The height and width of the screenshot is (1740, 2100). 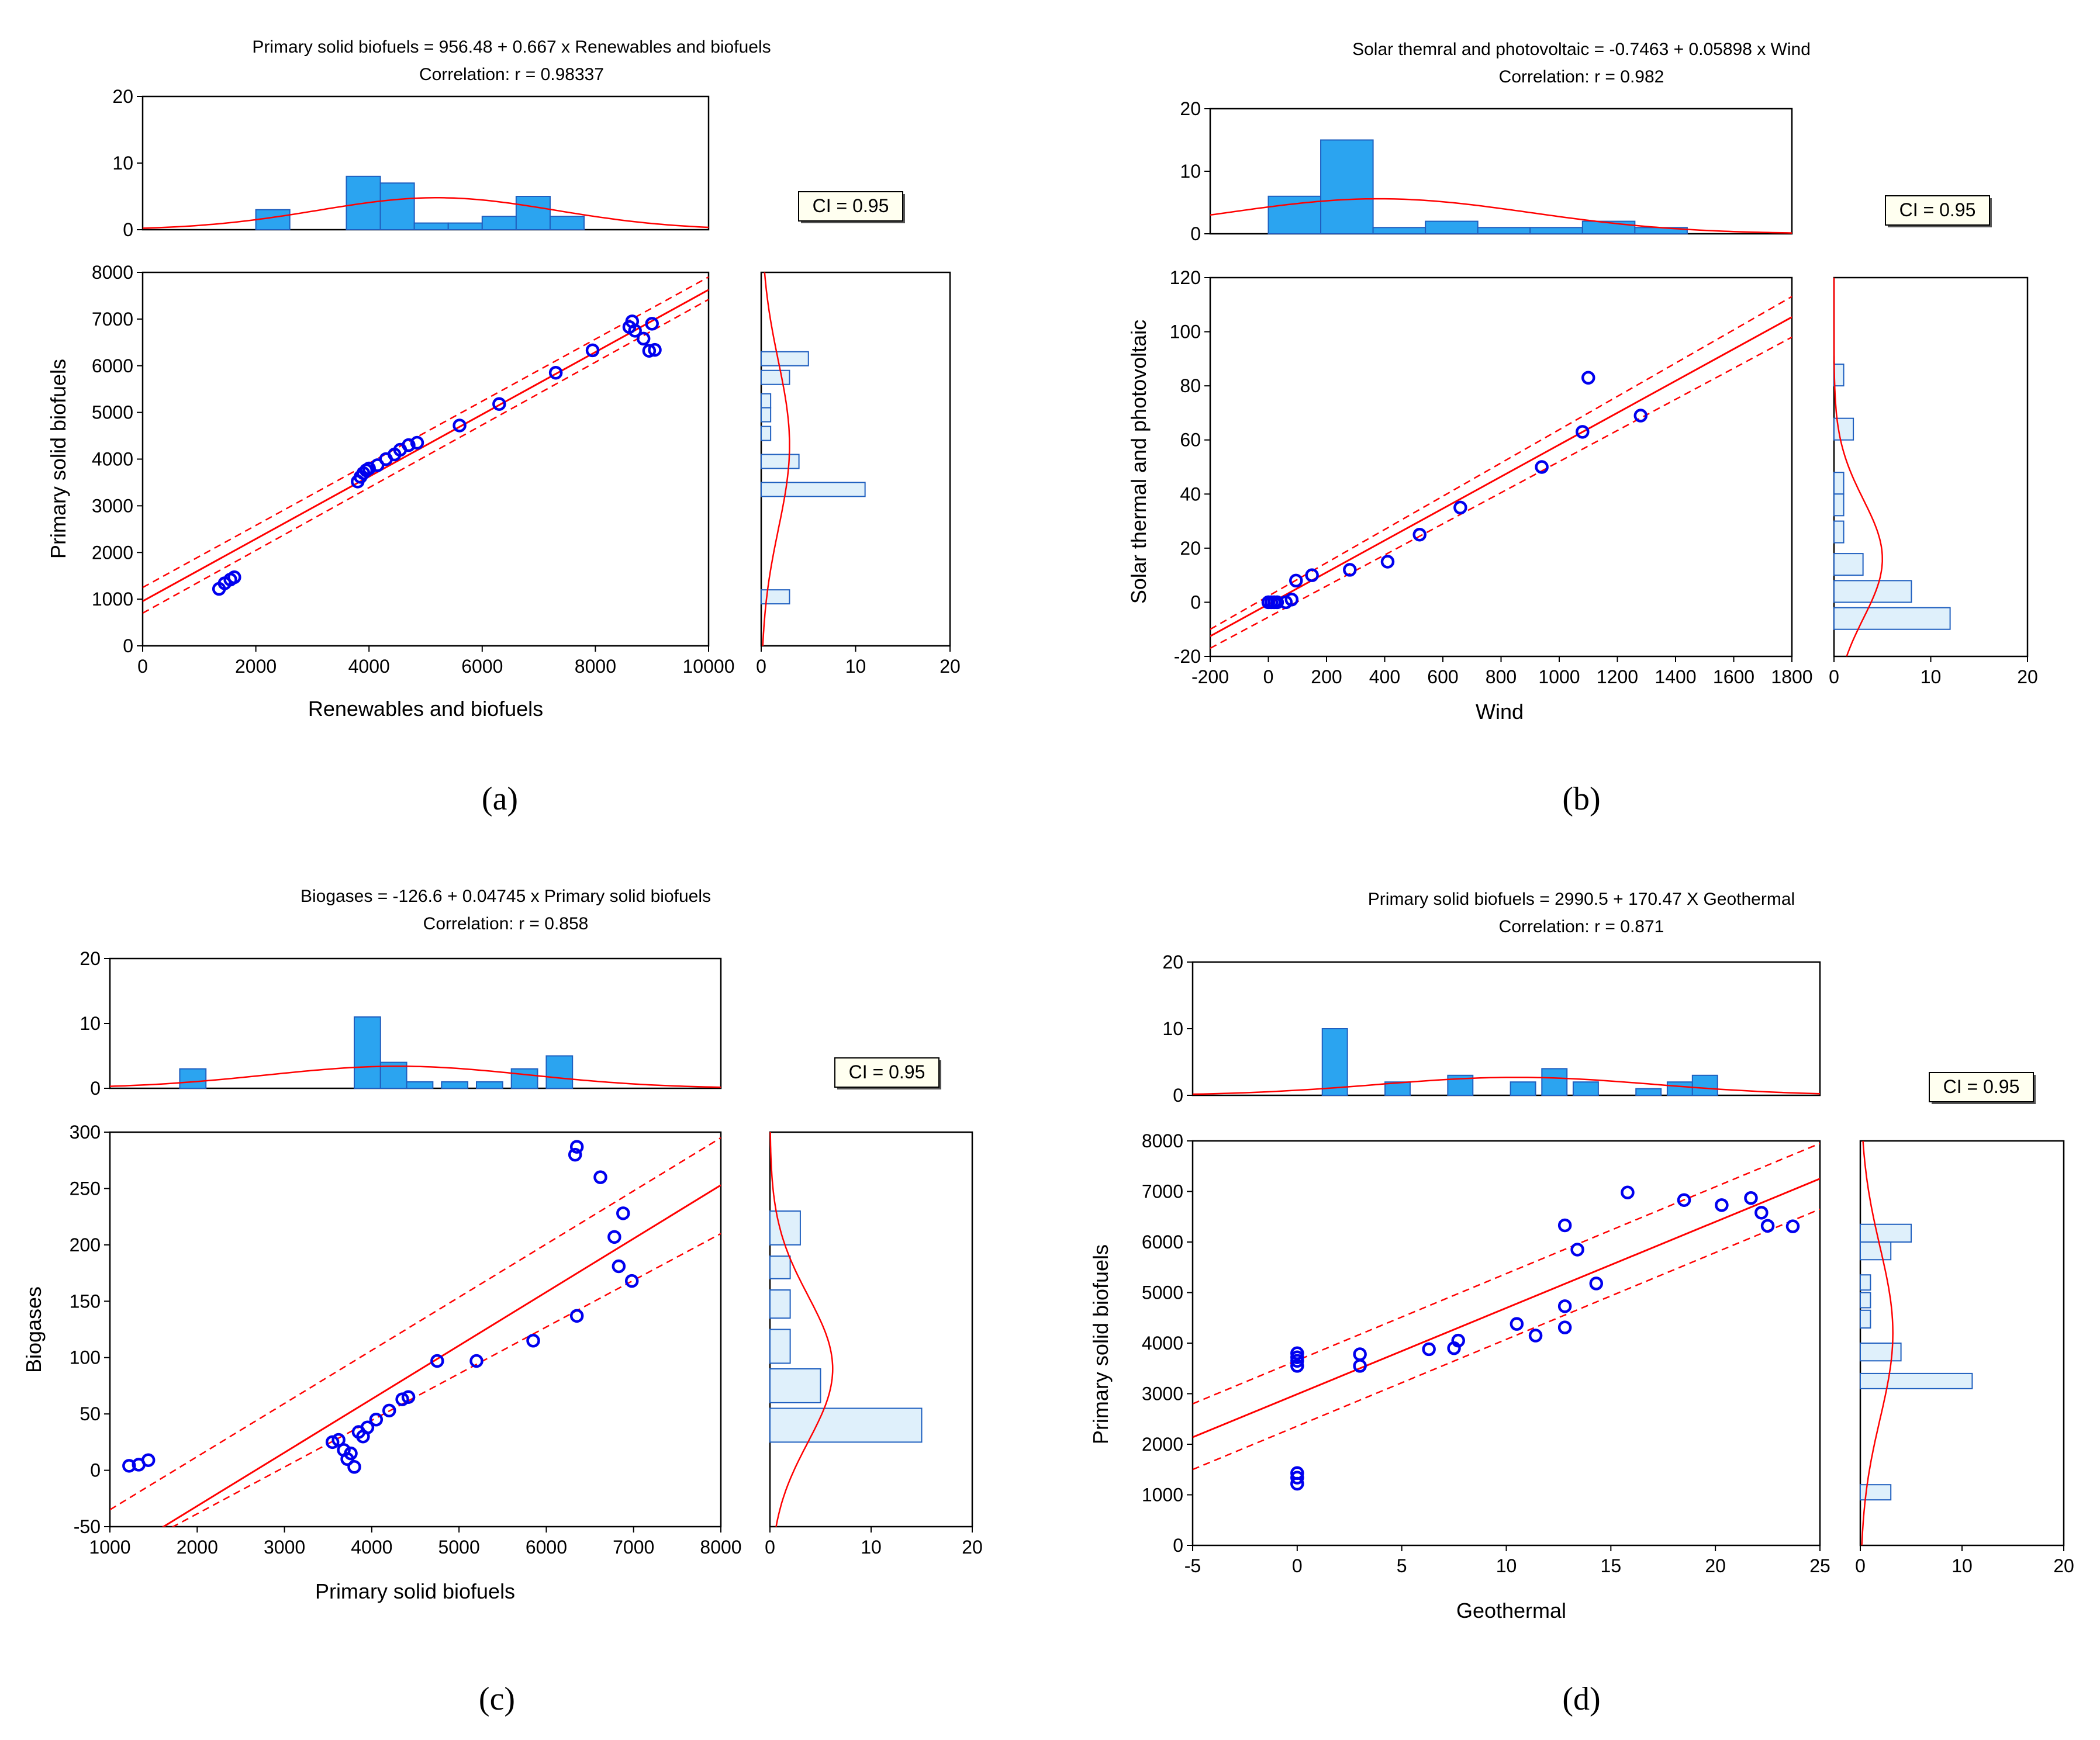 What do you see at coordinates (86, 1302) in the screenshot?
I see `y-tick-label: 150` at bounding box center [86, 1302].